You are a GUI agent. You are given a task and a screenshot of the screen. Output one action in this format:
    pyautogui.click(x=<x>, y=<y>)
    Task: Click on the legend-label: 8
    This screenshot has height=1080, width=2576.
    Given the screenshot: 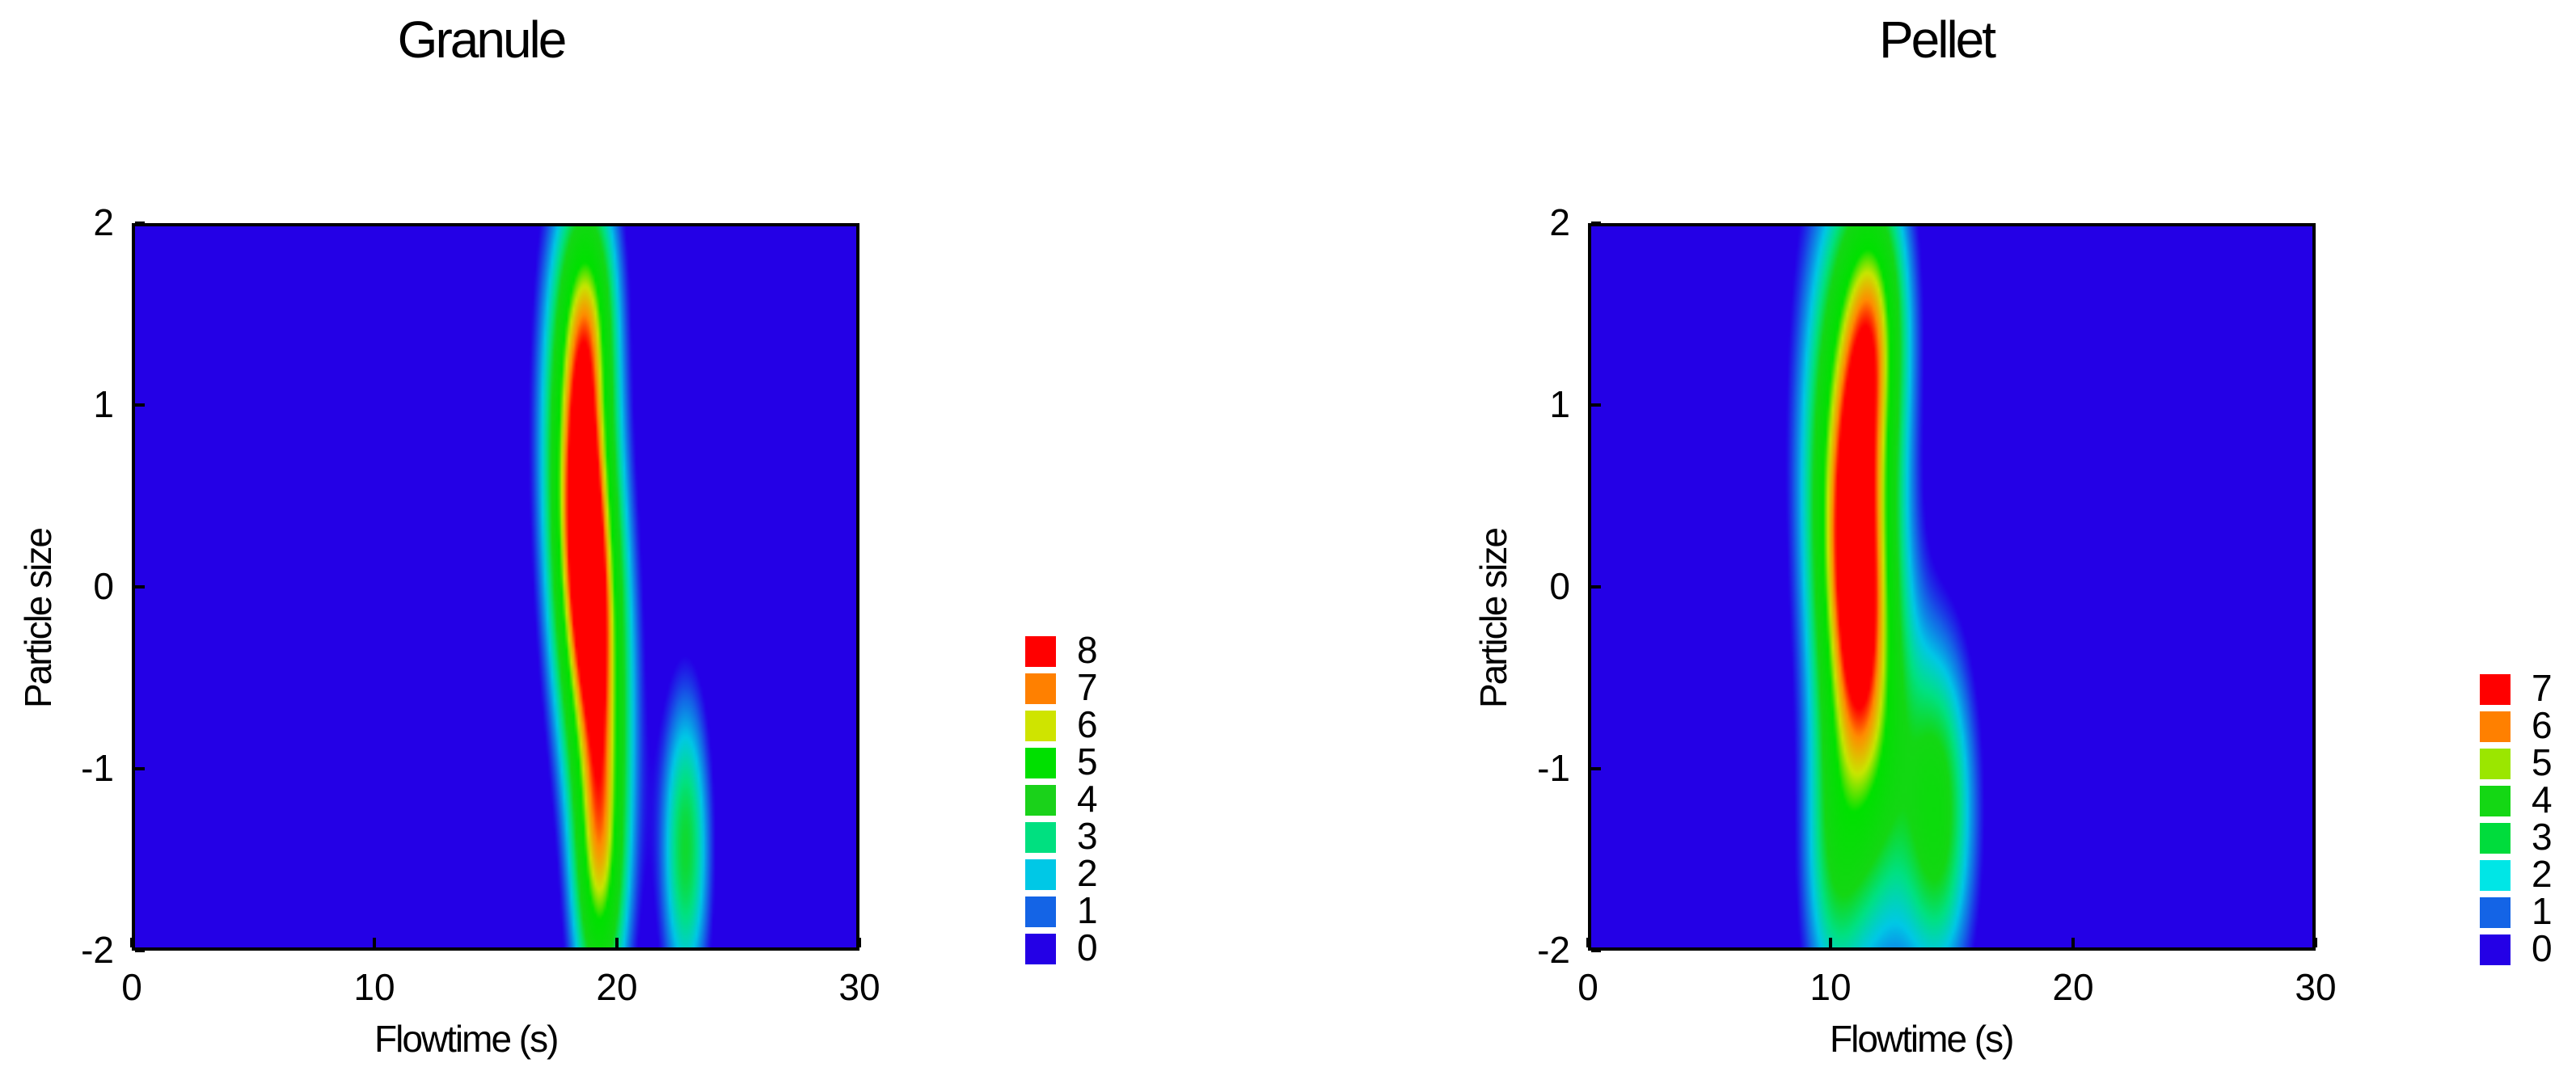 What is the action you would take?
    pyautogui.click(x=1087, y=650)
    